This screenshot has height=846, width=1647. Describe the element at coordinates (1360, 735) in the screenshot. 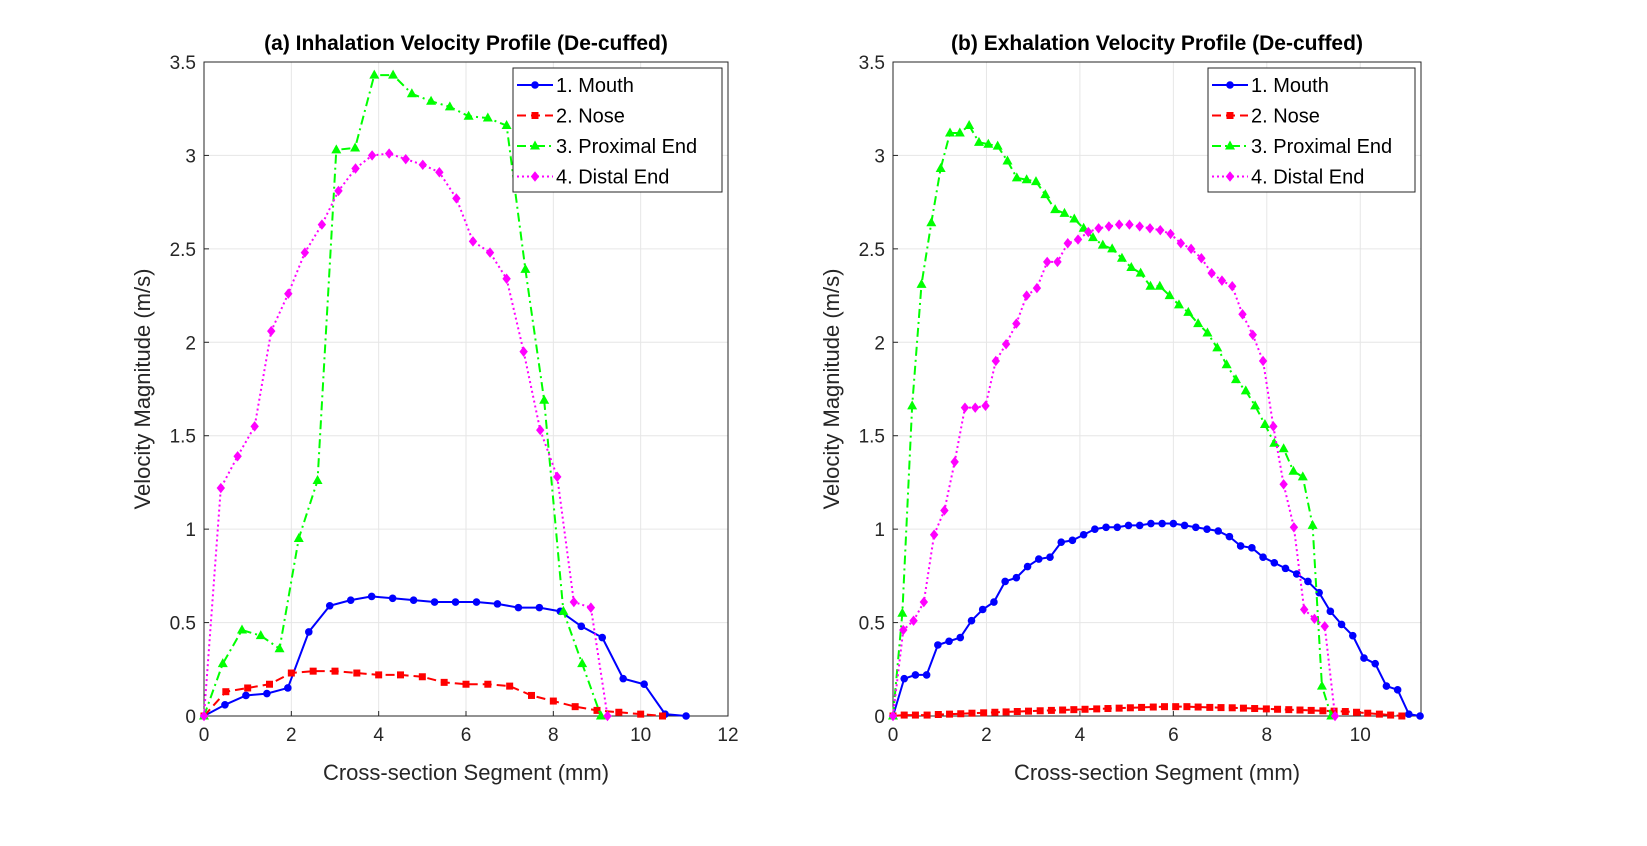

I see `x-tick-label: 10` at that location.